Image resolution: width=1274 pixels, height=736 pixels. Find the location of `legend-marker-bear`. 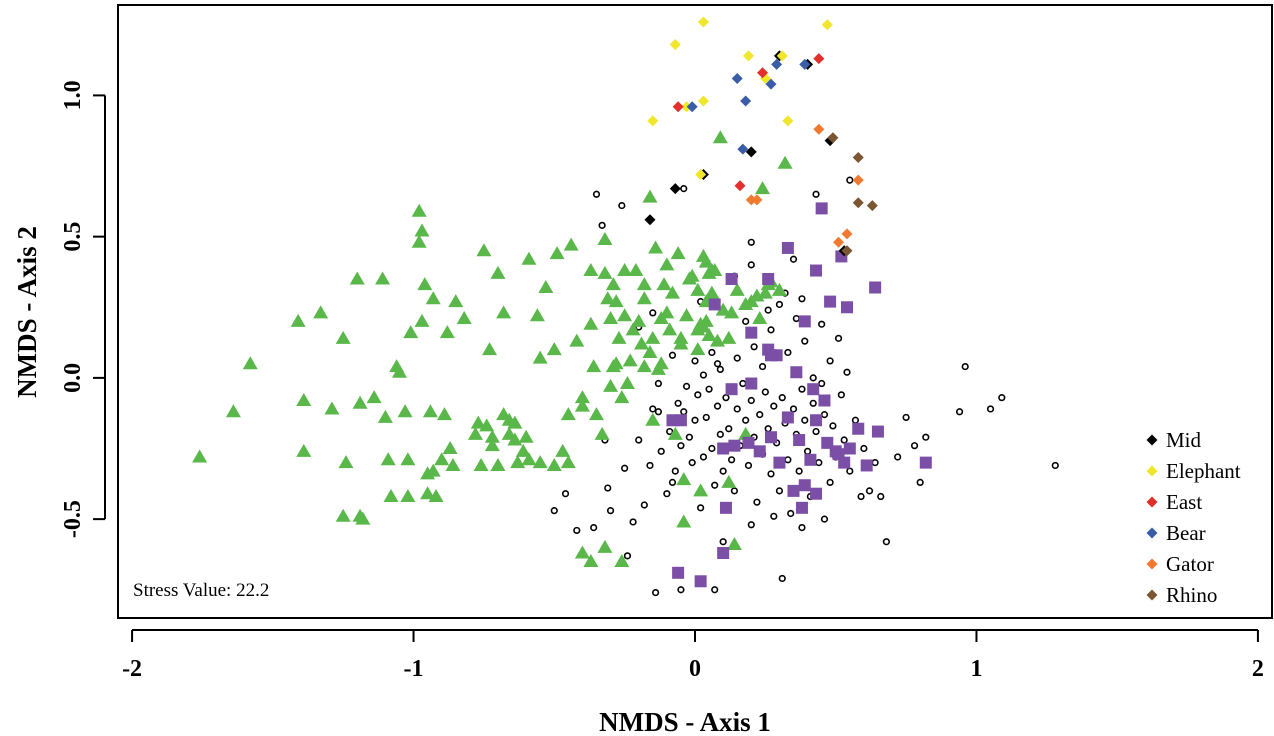

legend-marker-bear is located at coordinates (1152, 533).